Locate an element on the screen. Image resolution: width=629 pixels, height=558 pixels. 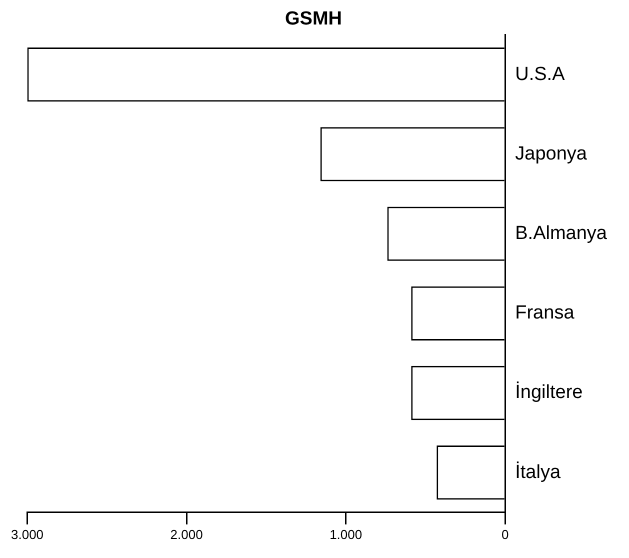
y-tick-label: B.Almanya is located at coordinates (561, 233).